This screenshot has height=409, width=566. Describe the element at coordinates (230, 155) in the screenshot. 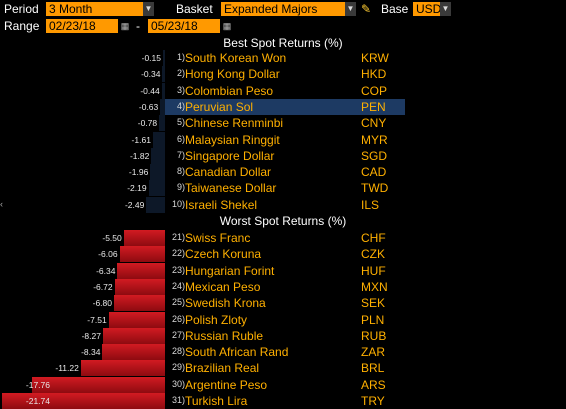

I see `currency-name: Singapore Dollar` at that location.